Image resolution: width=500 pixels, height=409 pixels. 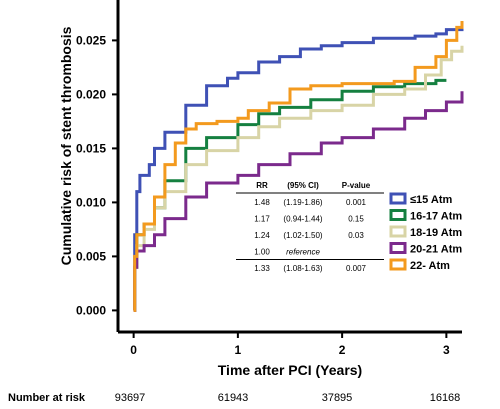 I want to click on y-axis-title: Cumulative risk of stent thrombosis, so click(x=66, y=145).